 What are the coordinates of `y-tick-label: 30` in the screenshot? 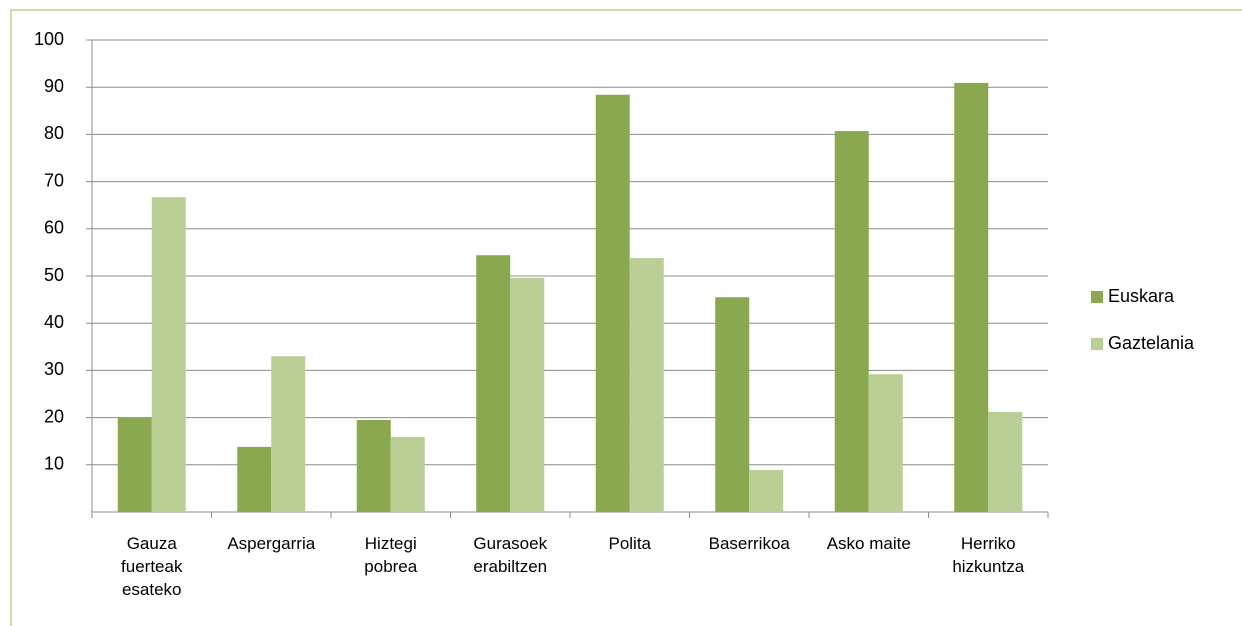 It's located at (54, 369).